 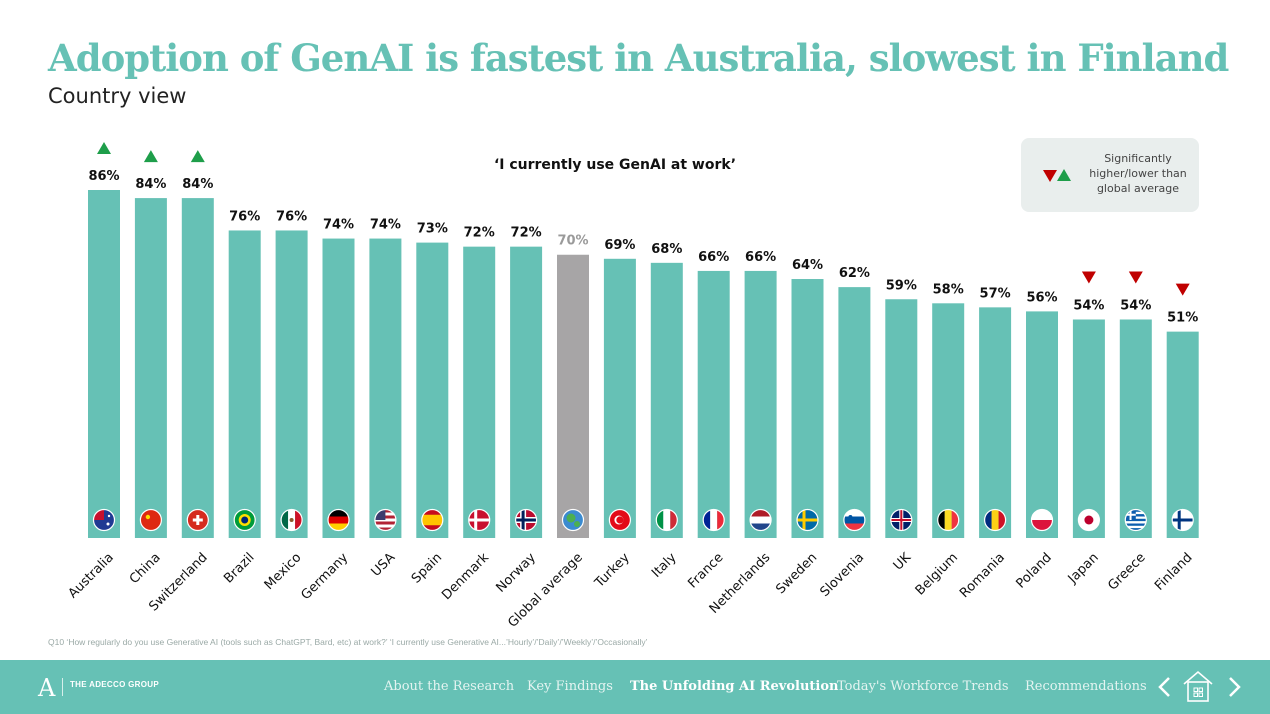 What do you see at coordinates (150, 156) in the screenshot?
I see `significance-up-marker-china` at bounding box center [150, 156].